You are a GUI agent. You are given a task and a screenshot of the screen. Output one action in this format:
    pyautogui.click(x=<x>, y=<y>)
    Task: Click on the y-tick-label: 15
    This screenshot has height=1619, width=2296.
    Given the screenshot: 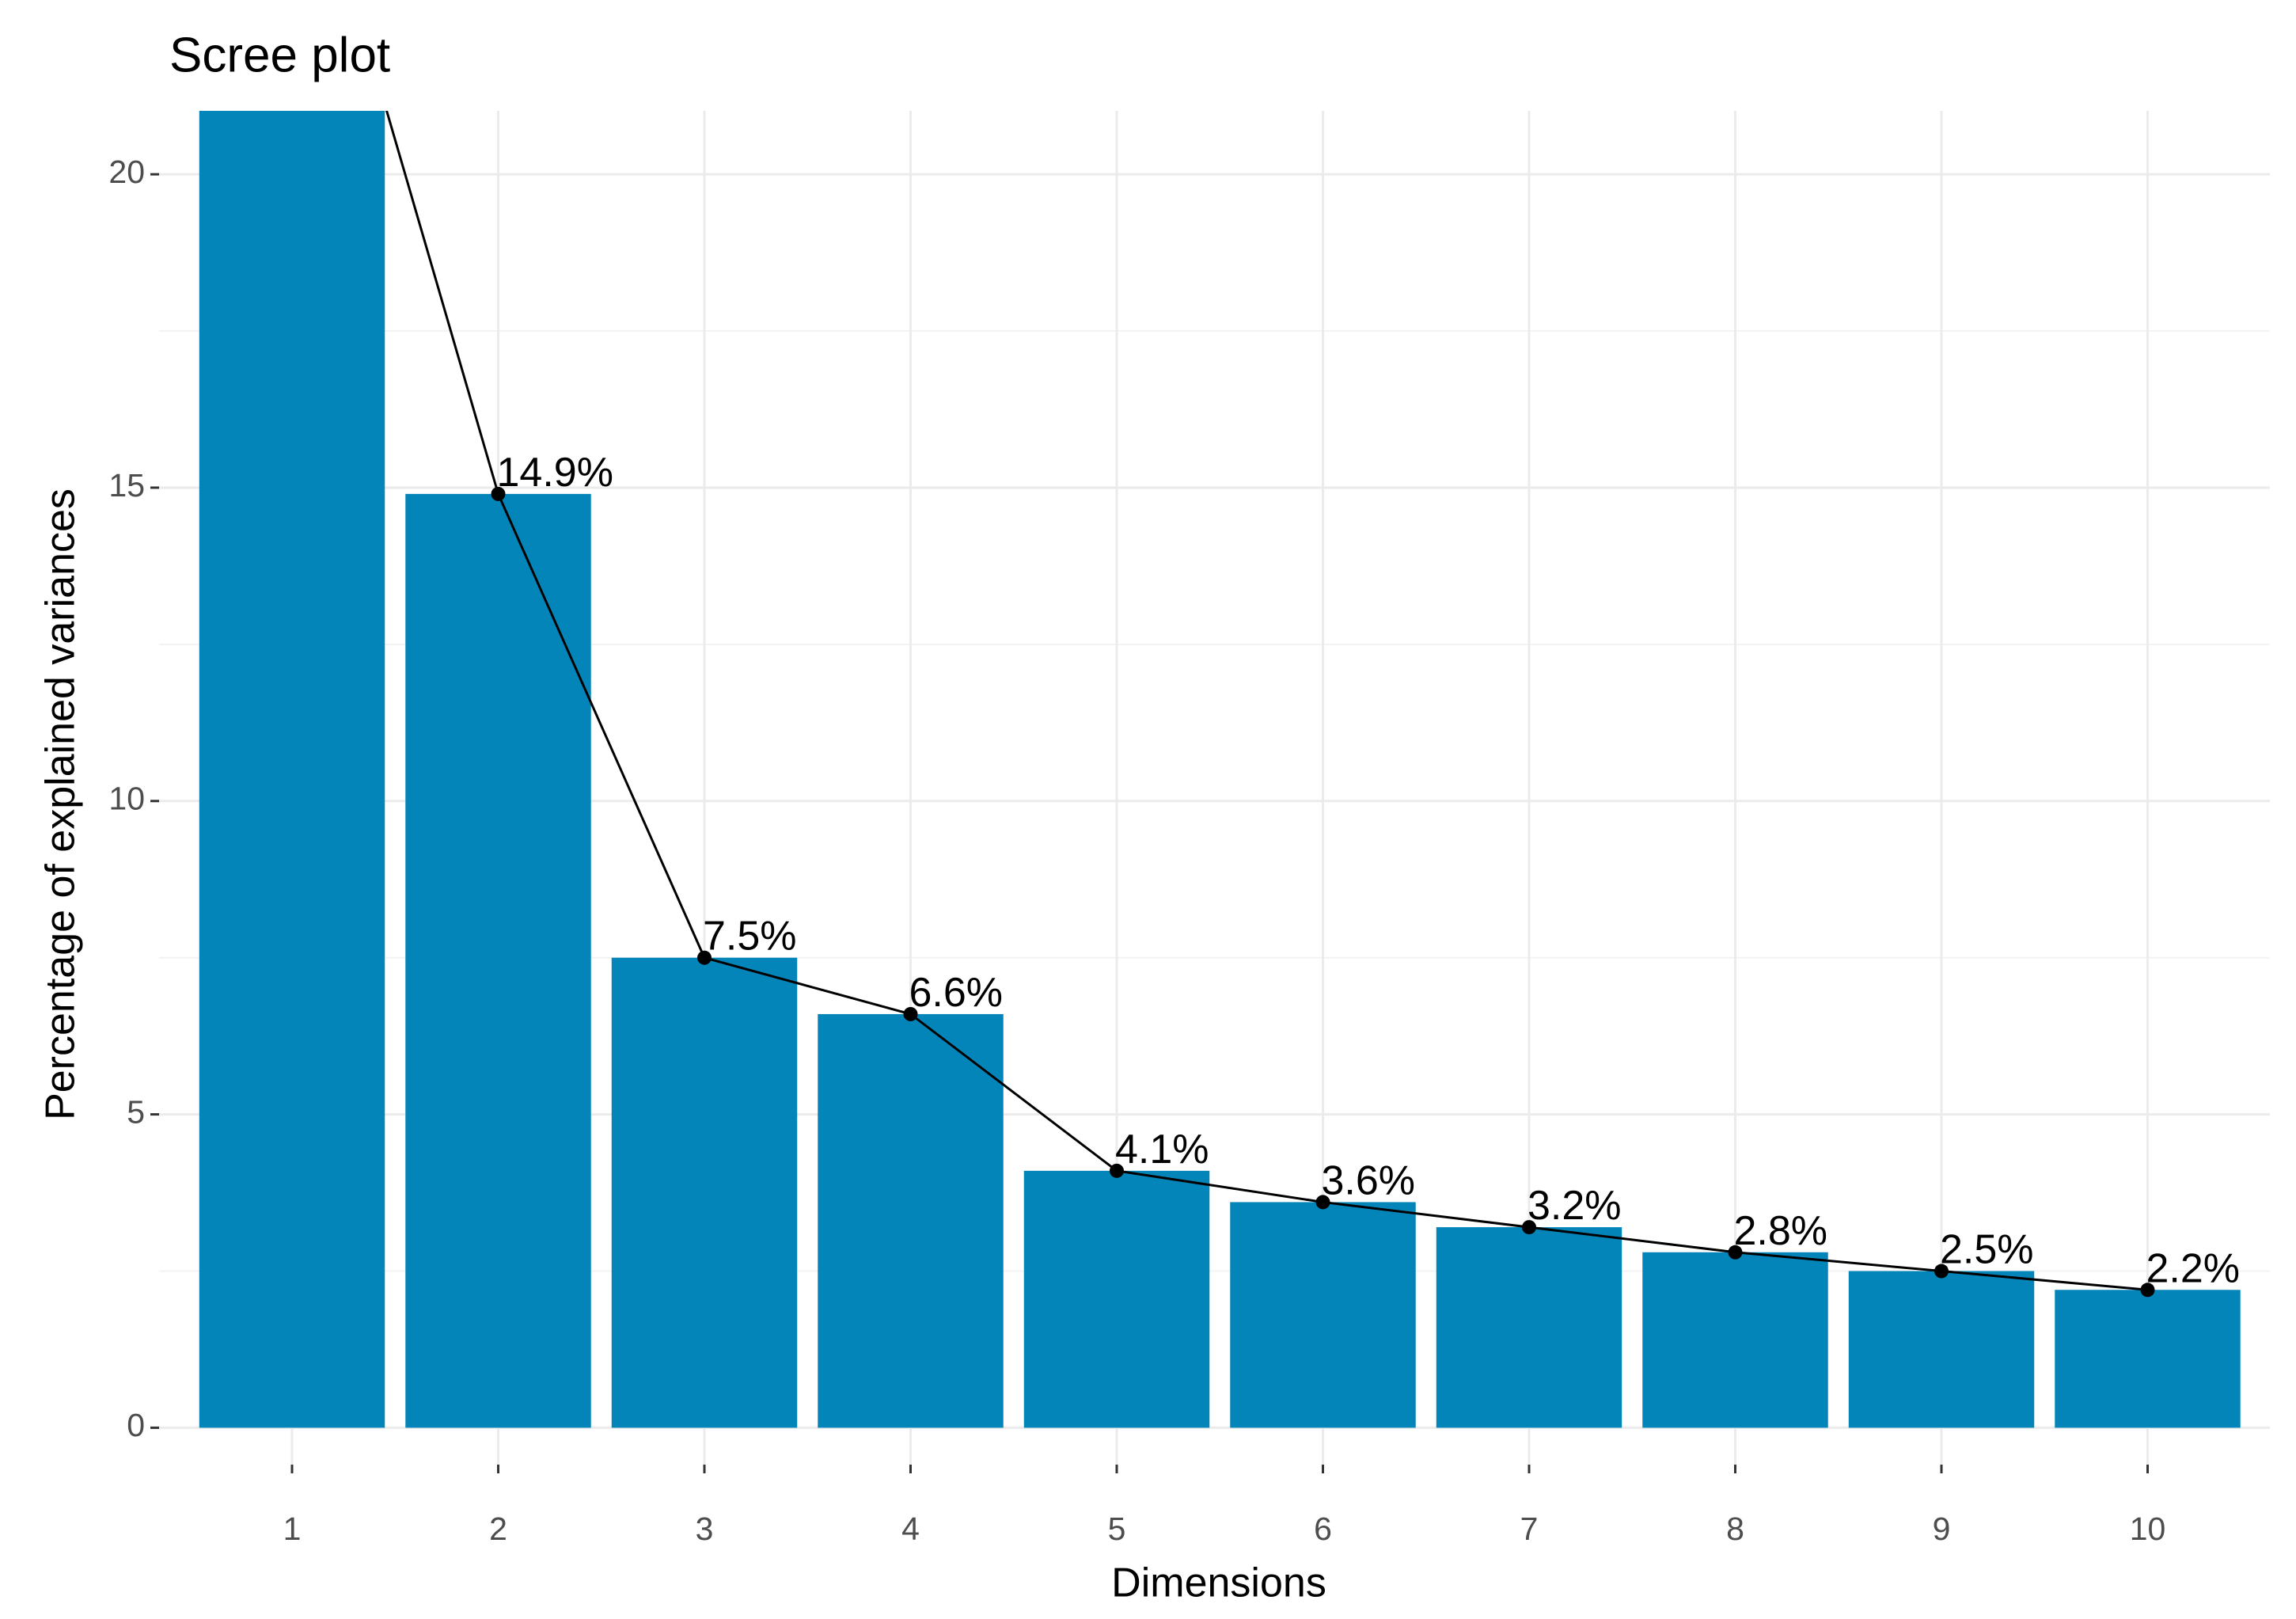 What is the action you would take?
    pyautogui.click(x=126, y=485)
    